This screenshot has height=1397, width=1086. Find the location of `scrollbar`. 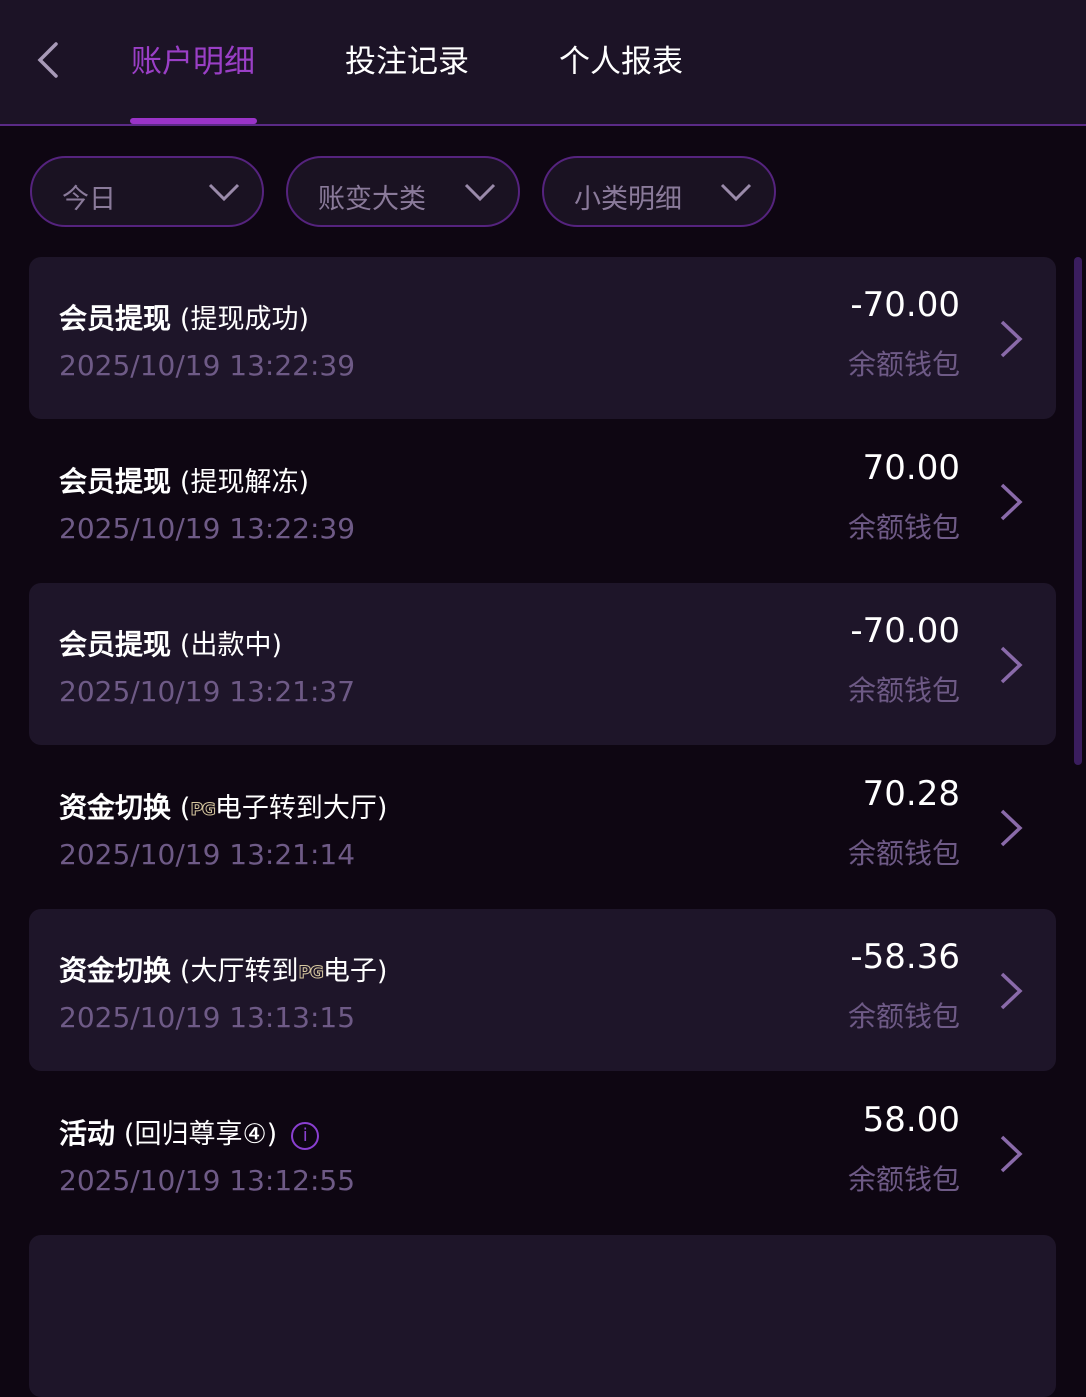

scrollbar is located at coordinates (1078, 511).